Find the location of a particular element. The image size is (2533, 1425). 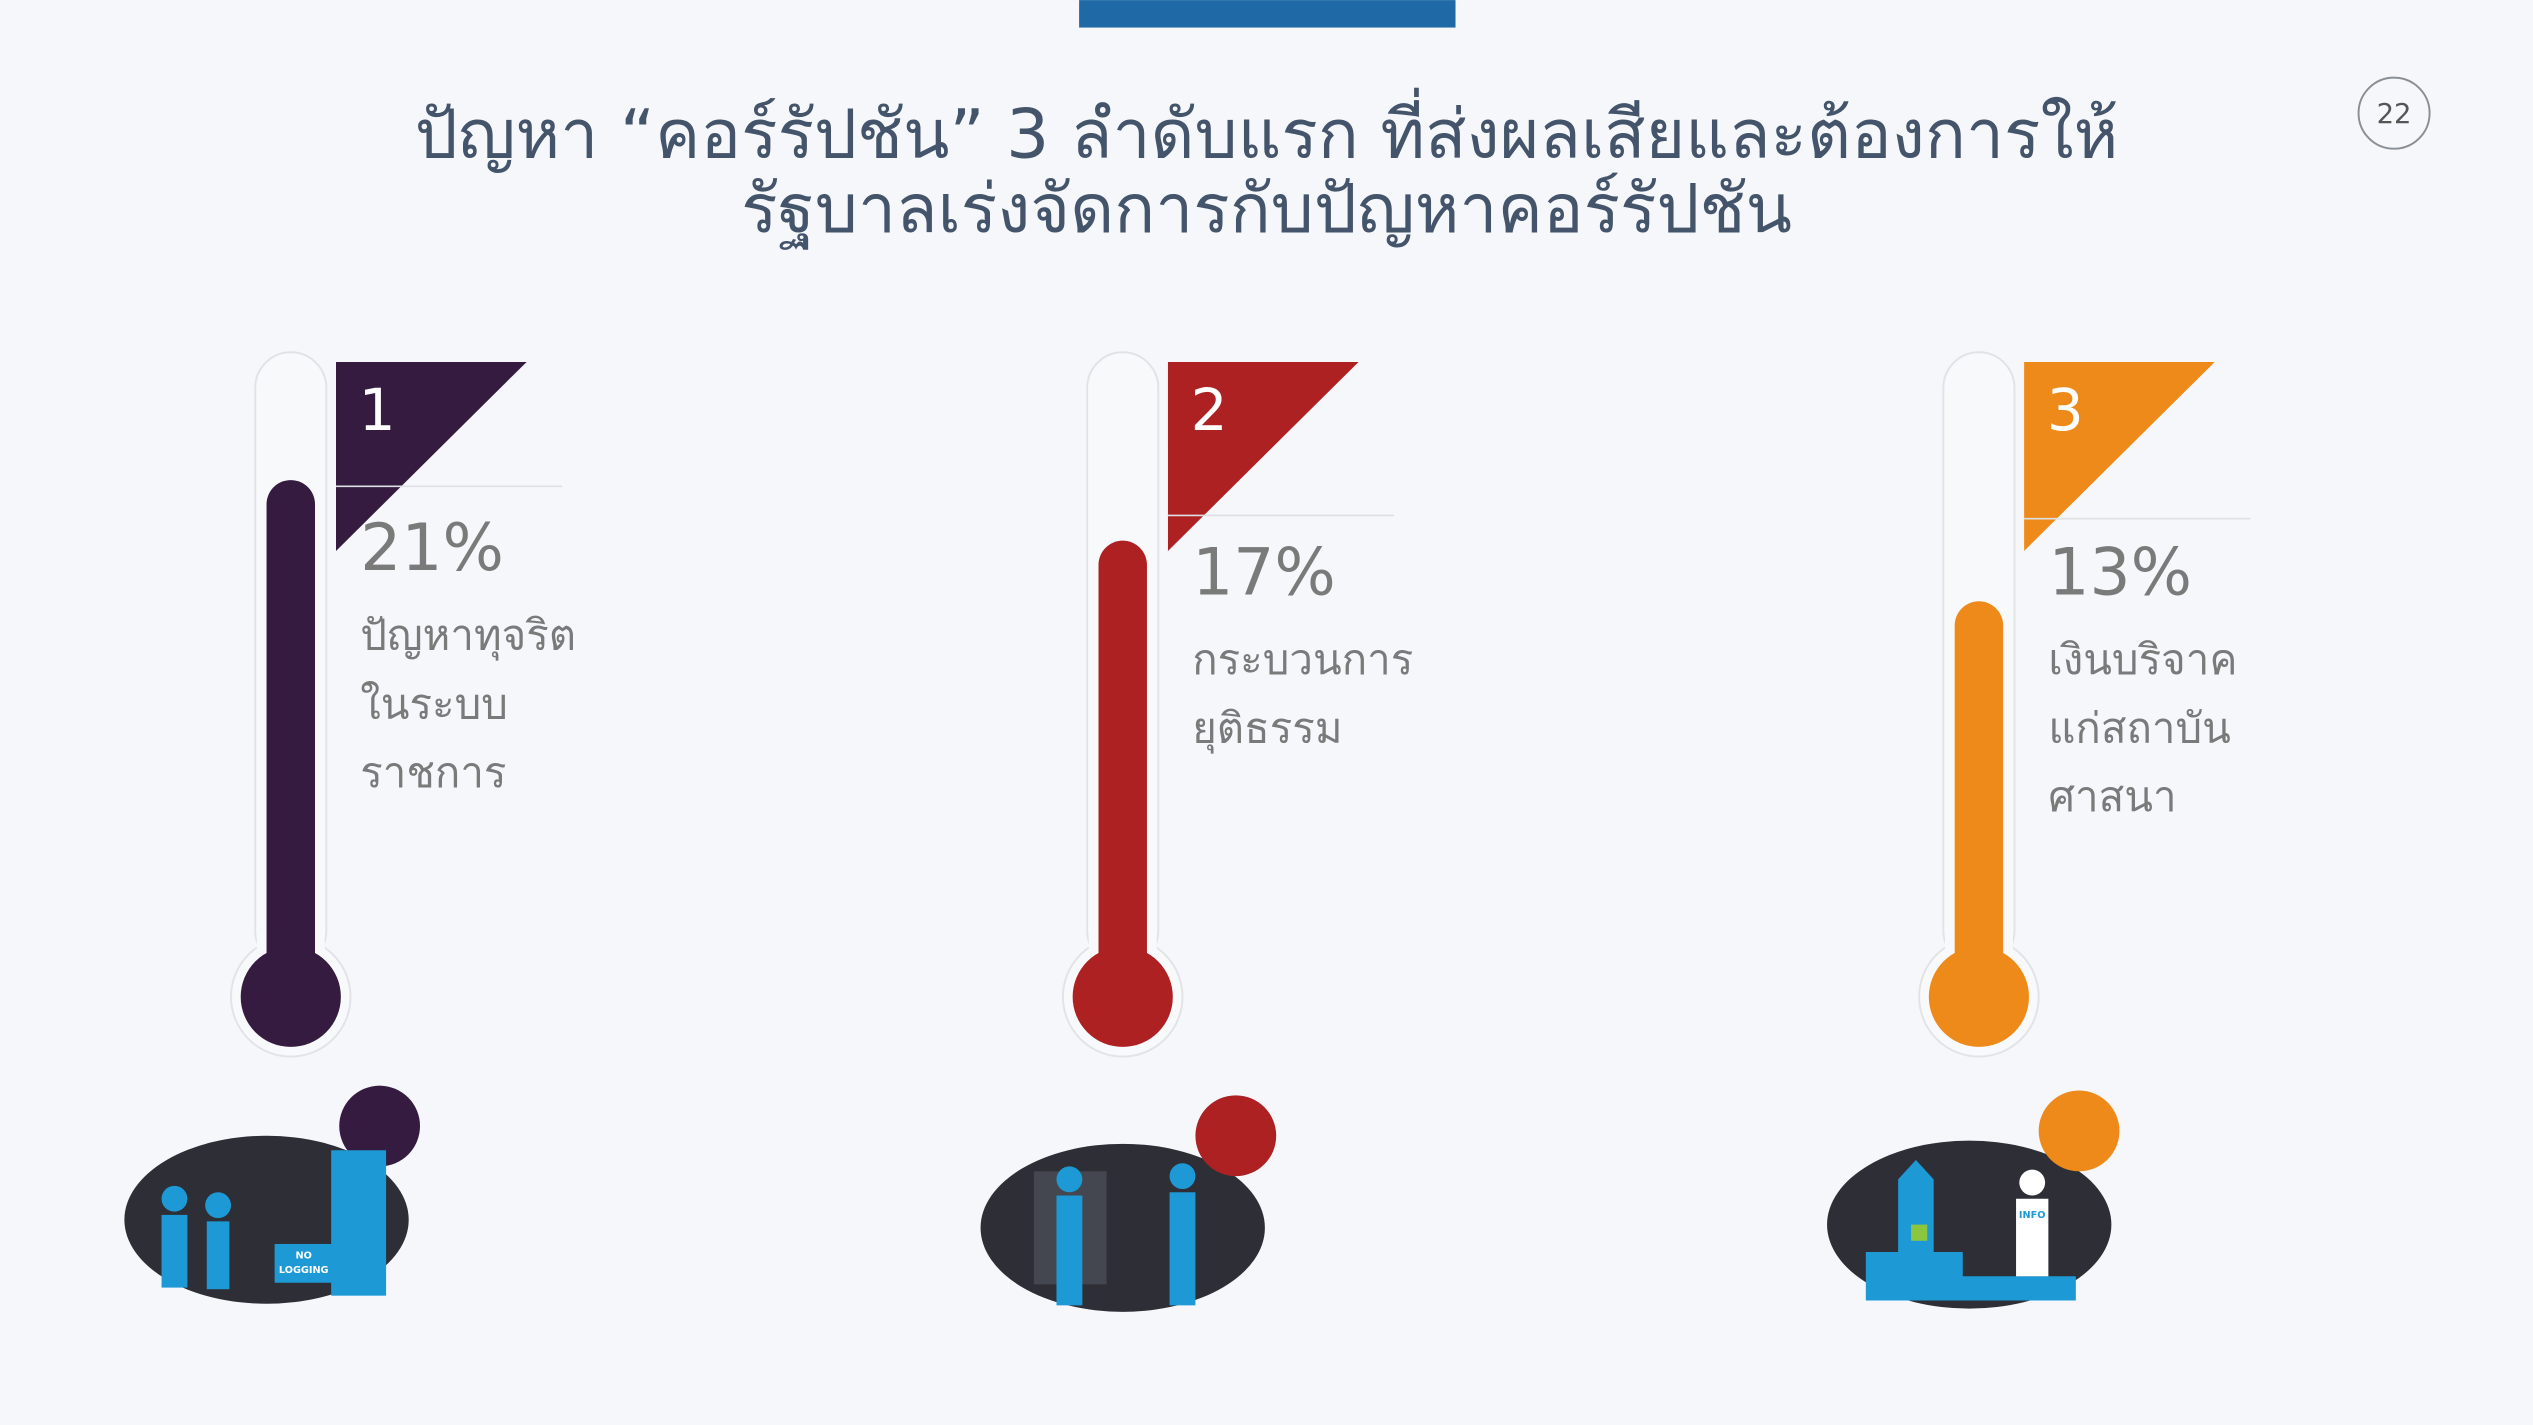

category-label: ในระบบ is located at coordinates (434, 703).